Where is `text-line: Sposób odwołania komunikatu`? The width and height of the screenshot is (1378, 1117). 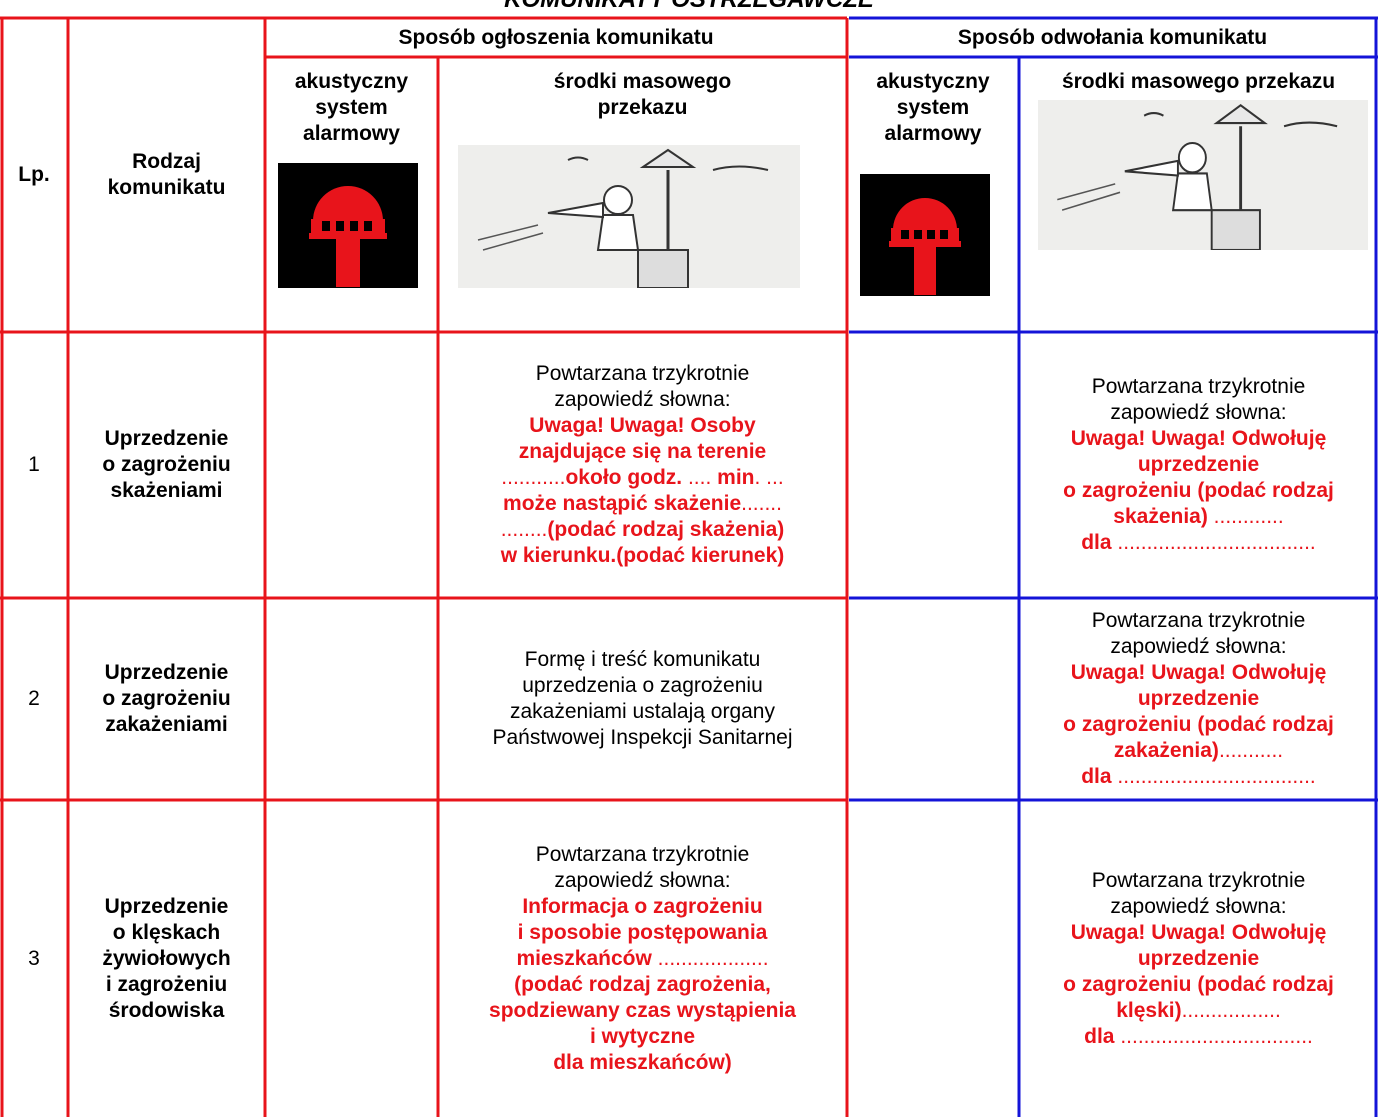 text-line: Sposób odwołania komunikatu is located at coordinates (1112, 37).